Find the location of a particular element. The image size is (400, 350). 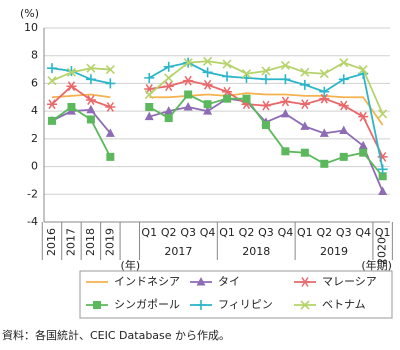

y-tick-label: 2 is located at coordinates (34, 138).